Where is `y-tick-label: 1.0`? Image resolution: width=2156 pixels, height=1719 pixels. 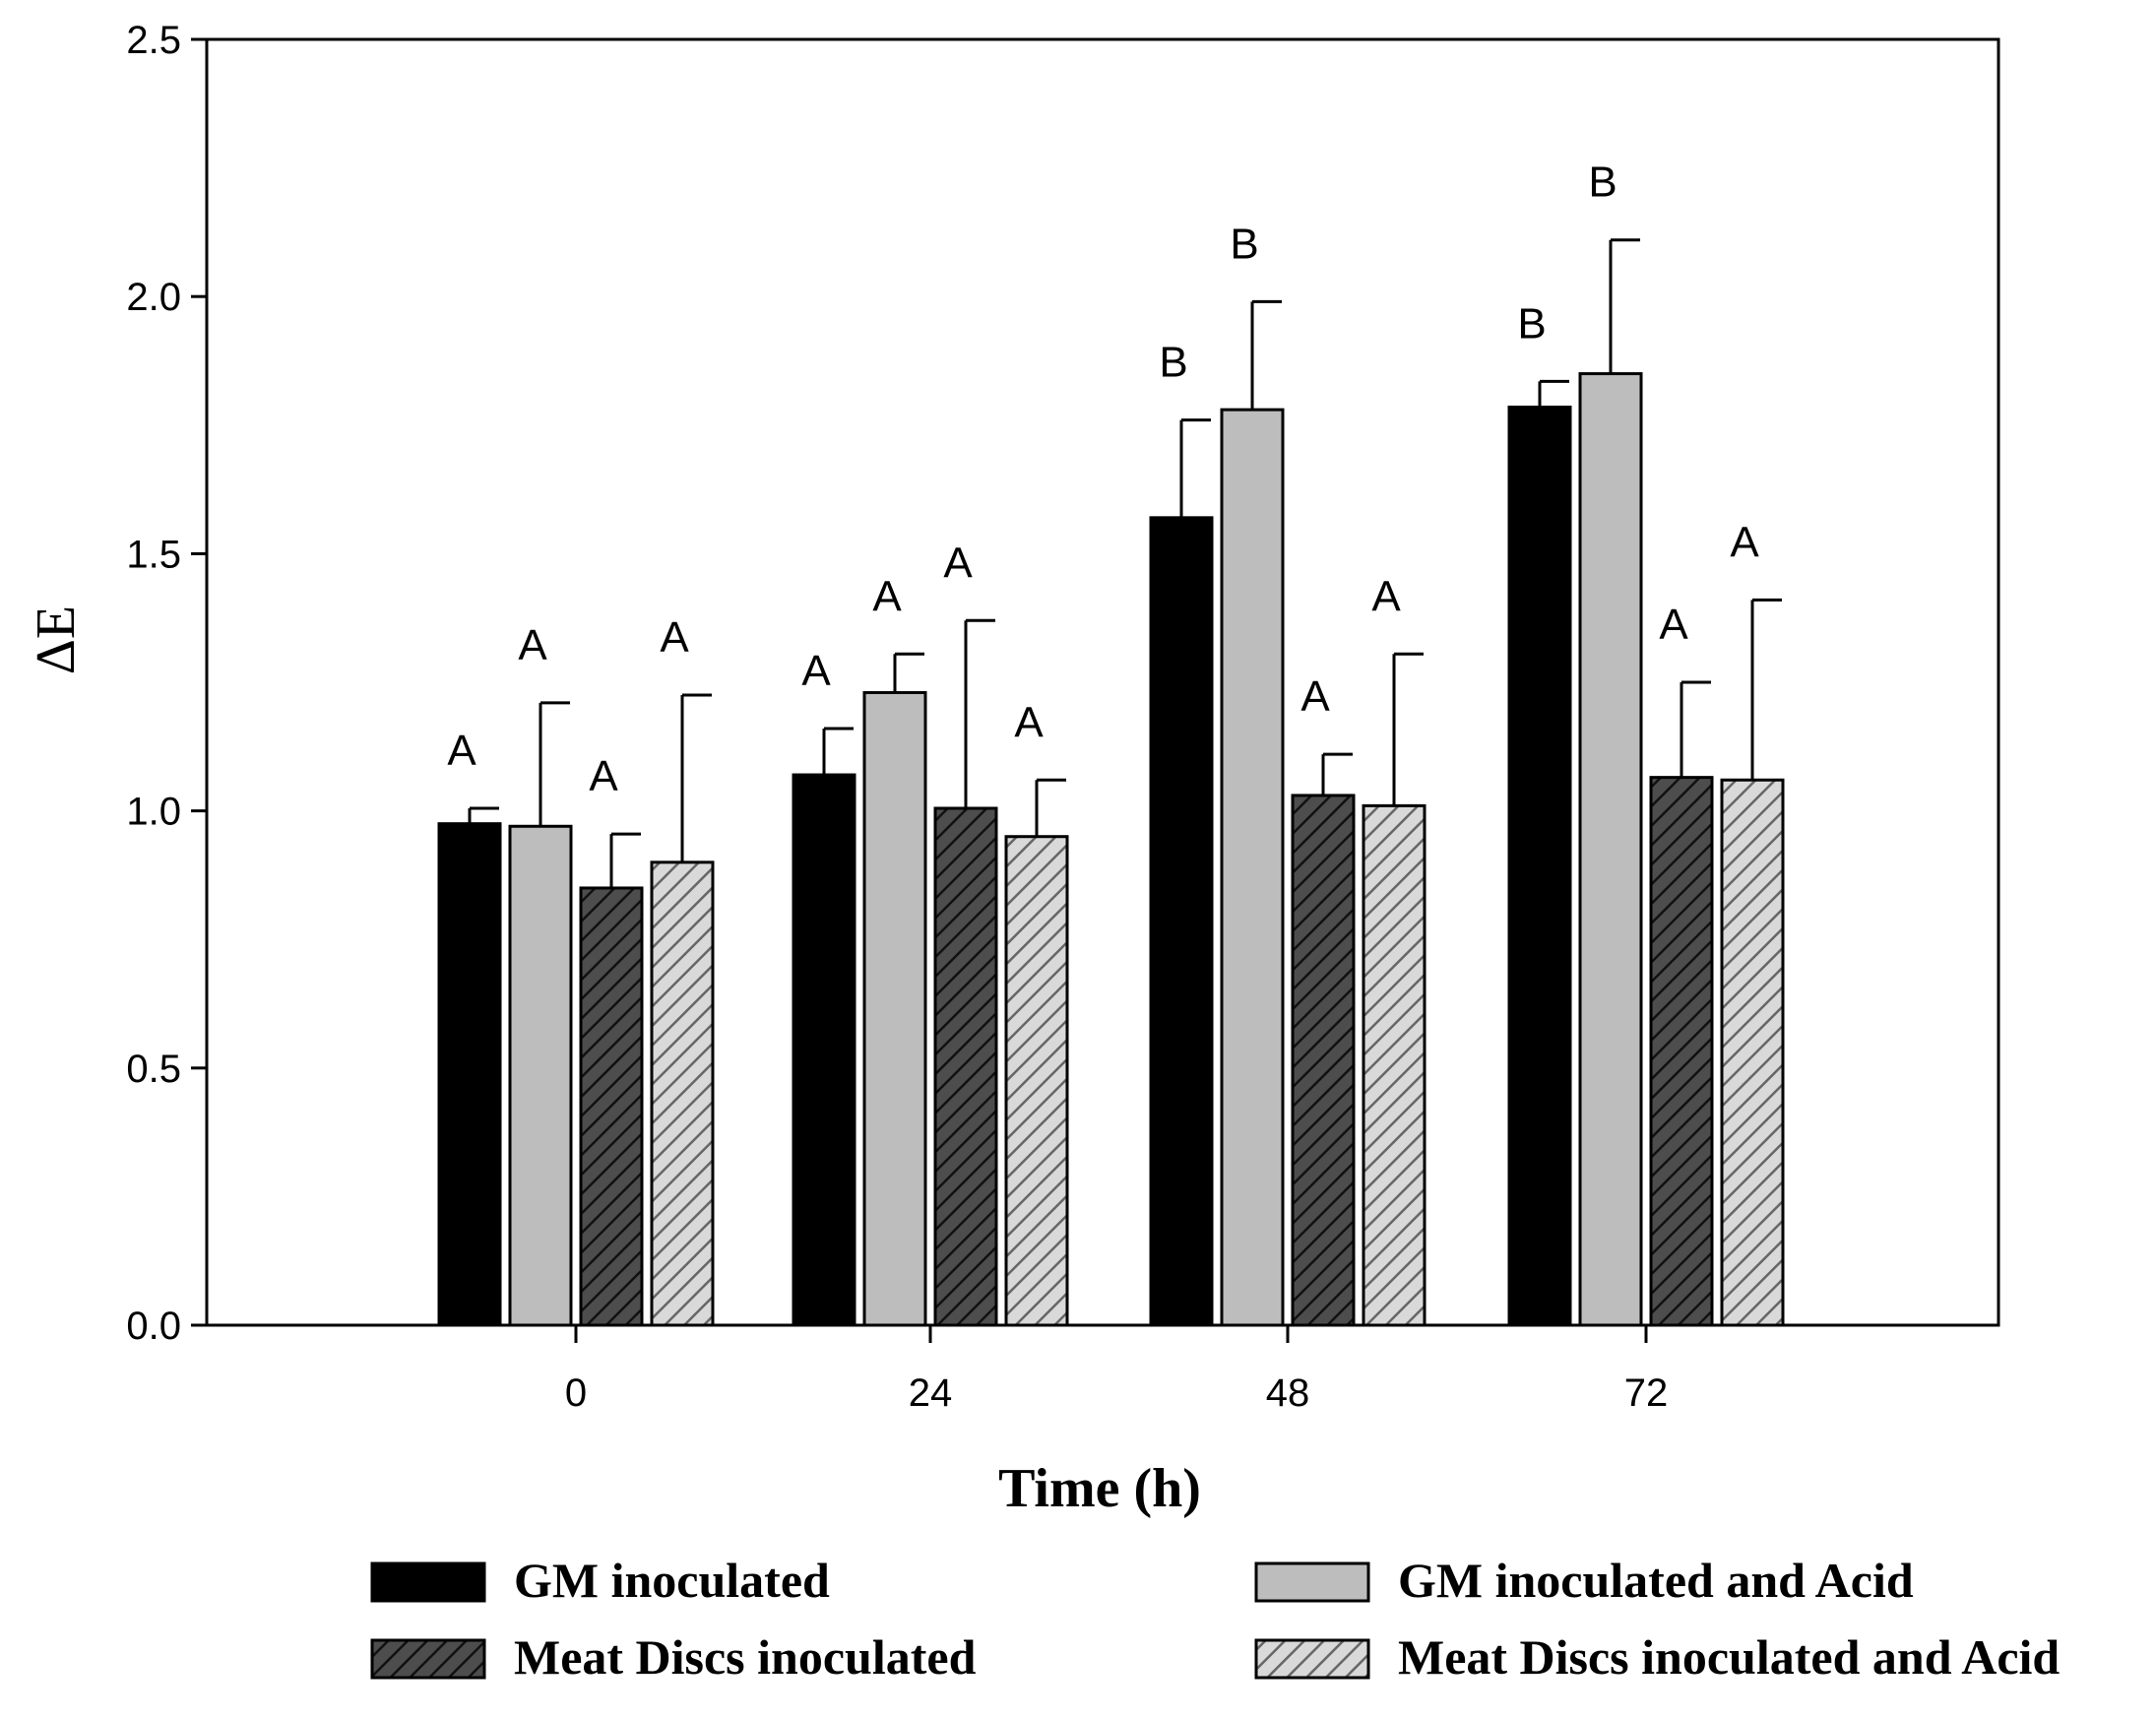 y-tick-label: 1.0 is located at coordinates (153, 813).